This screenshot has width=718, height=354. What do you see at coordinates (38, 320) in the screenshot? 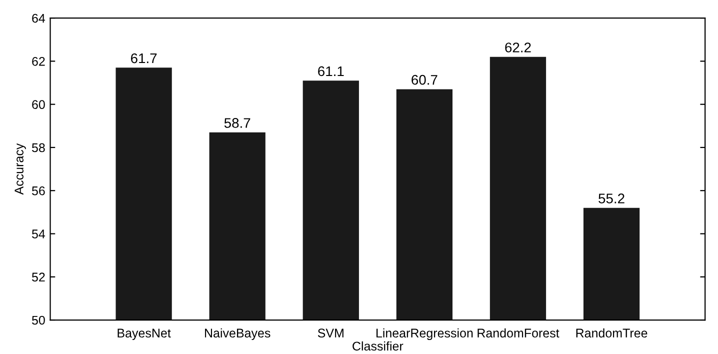
I see `y-tick-label: 50` at bounding box center [38, 320].